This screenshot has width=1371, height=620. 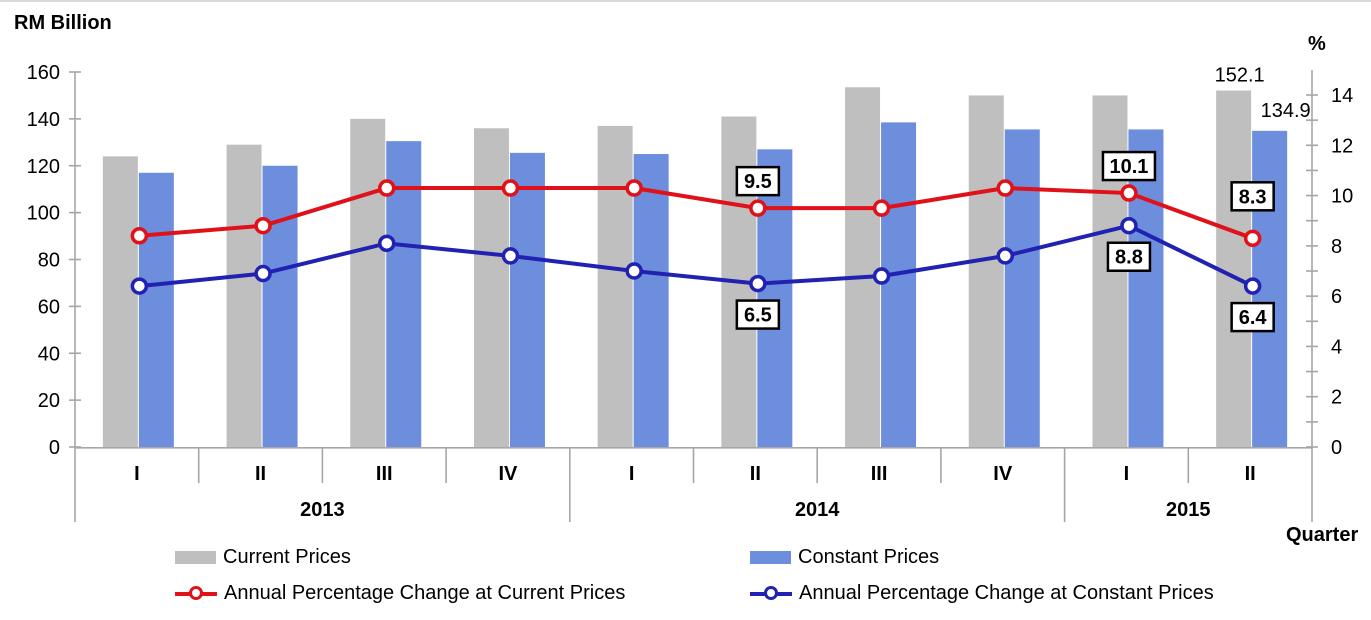 I want to click on right-tick-label: 6, so click(x=1336, y=297).